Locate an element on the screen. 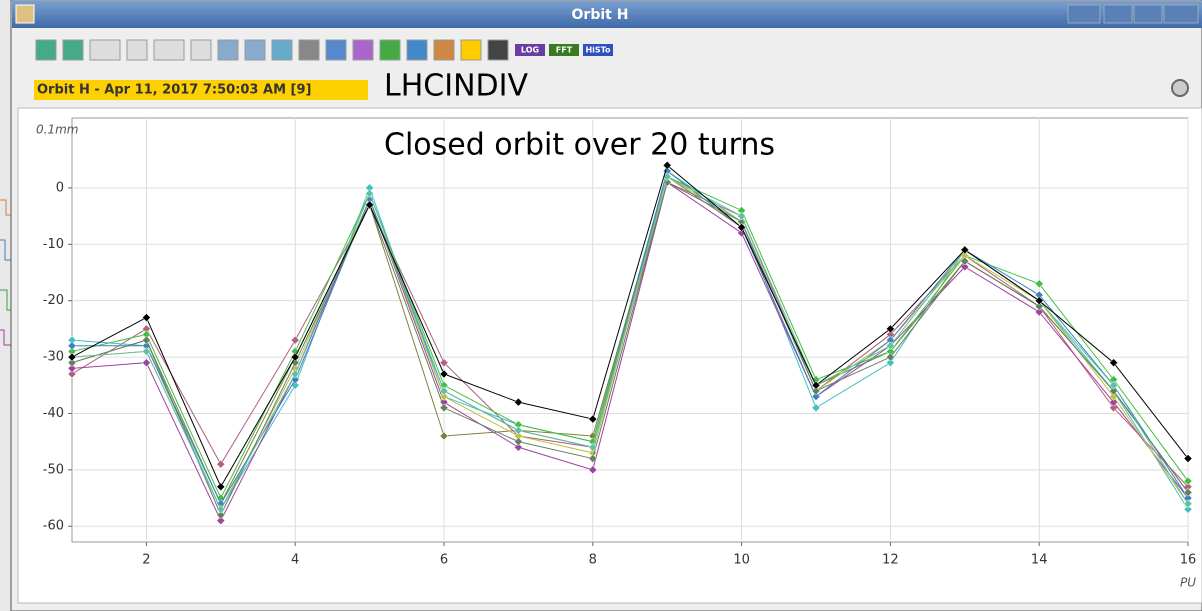  x-tick-label: 6 is located at coordinates (444, 560).